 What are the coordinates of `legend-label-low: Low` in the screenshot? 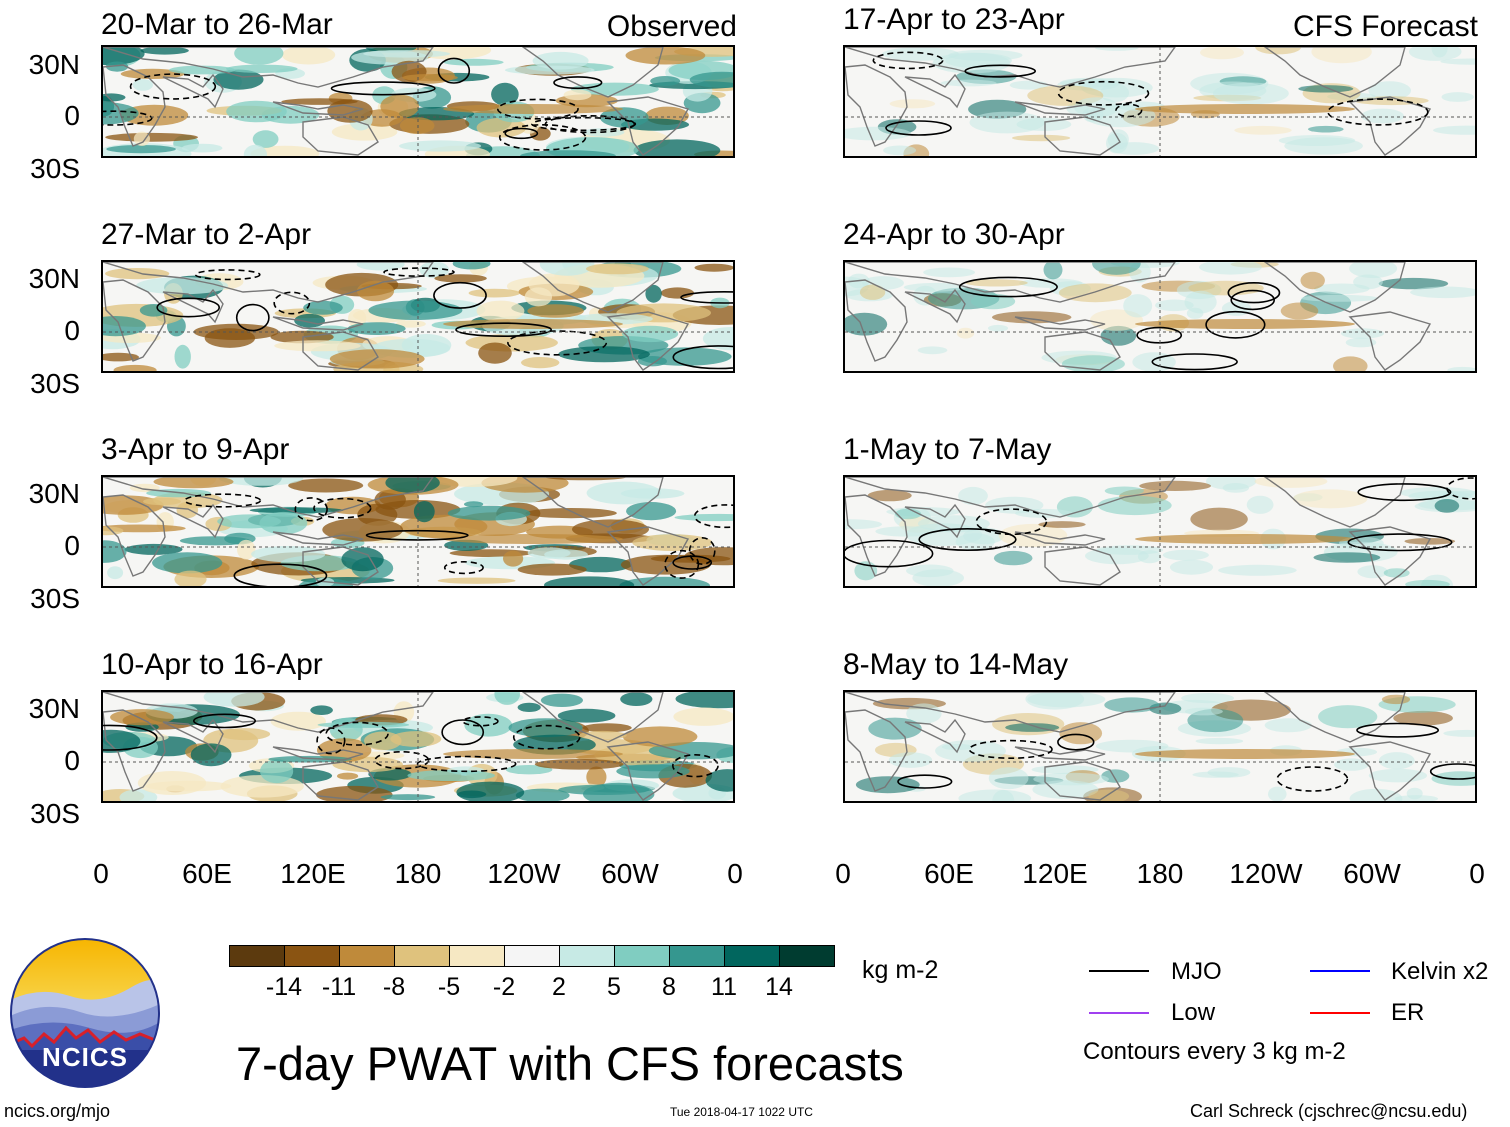 It's located at (1193, 1012).